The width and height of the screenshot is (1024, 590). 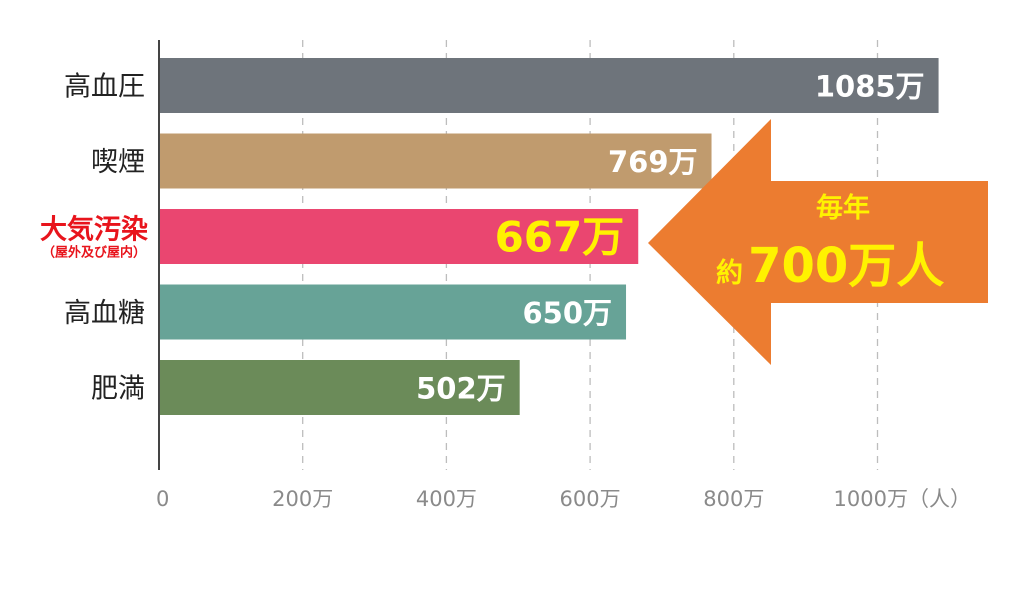 What do you see at coordinates (118, 162) in the screenshot?
I see `category-label: 喫煙` at bounding box center [118, 162].